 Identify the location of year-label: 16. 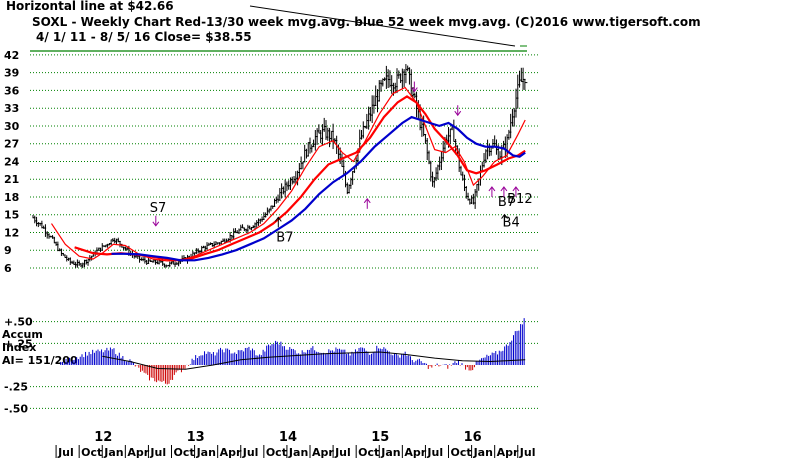
(473, 437).